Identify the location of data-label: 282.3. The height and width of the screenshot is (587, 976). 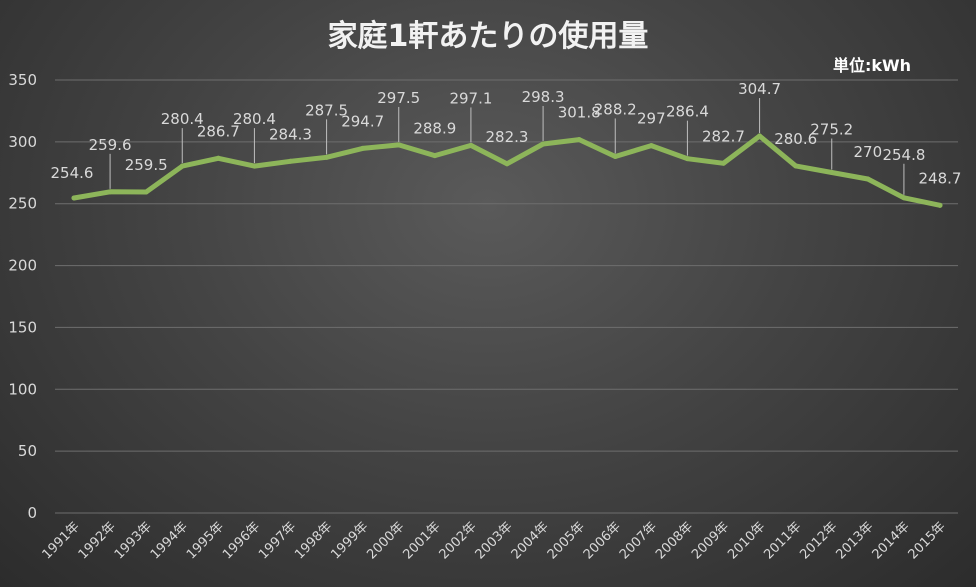
(507, 137).